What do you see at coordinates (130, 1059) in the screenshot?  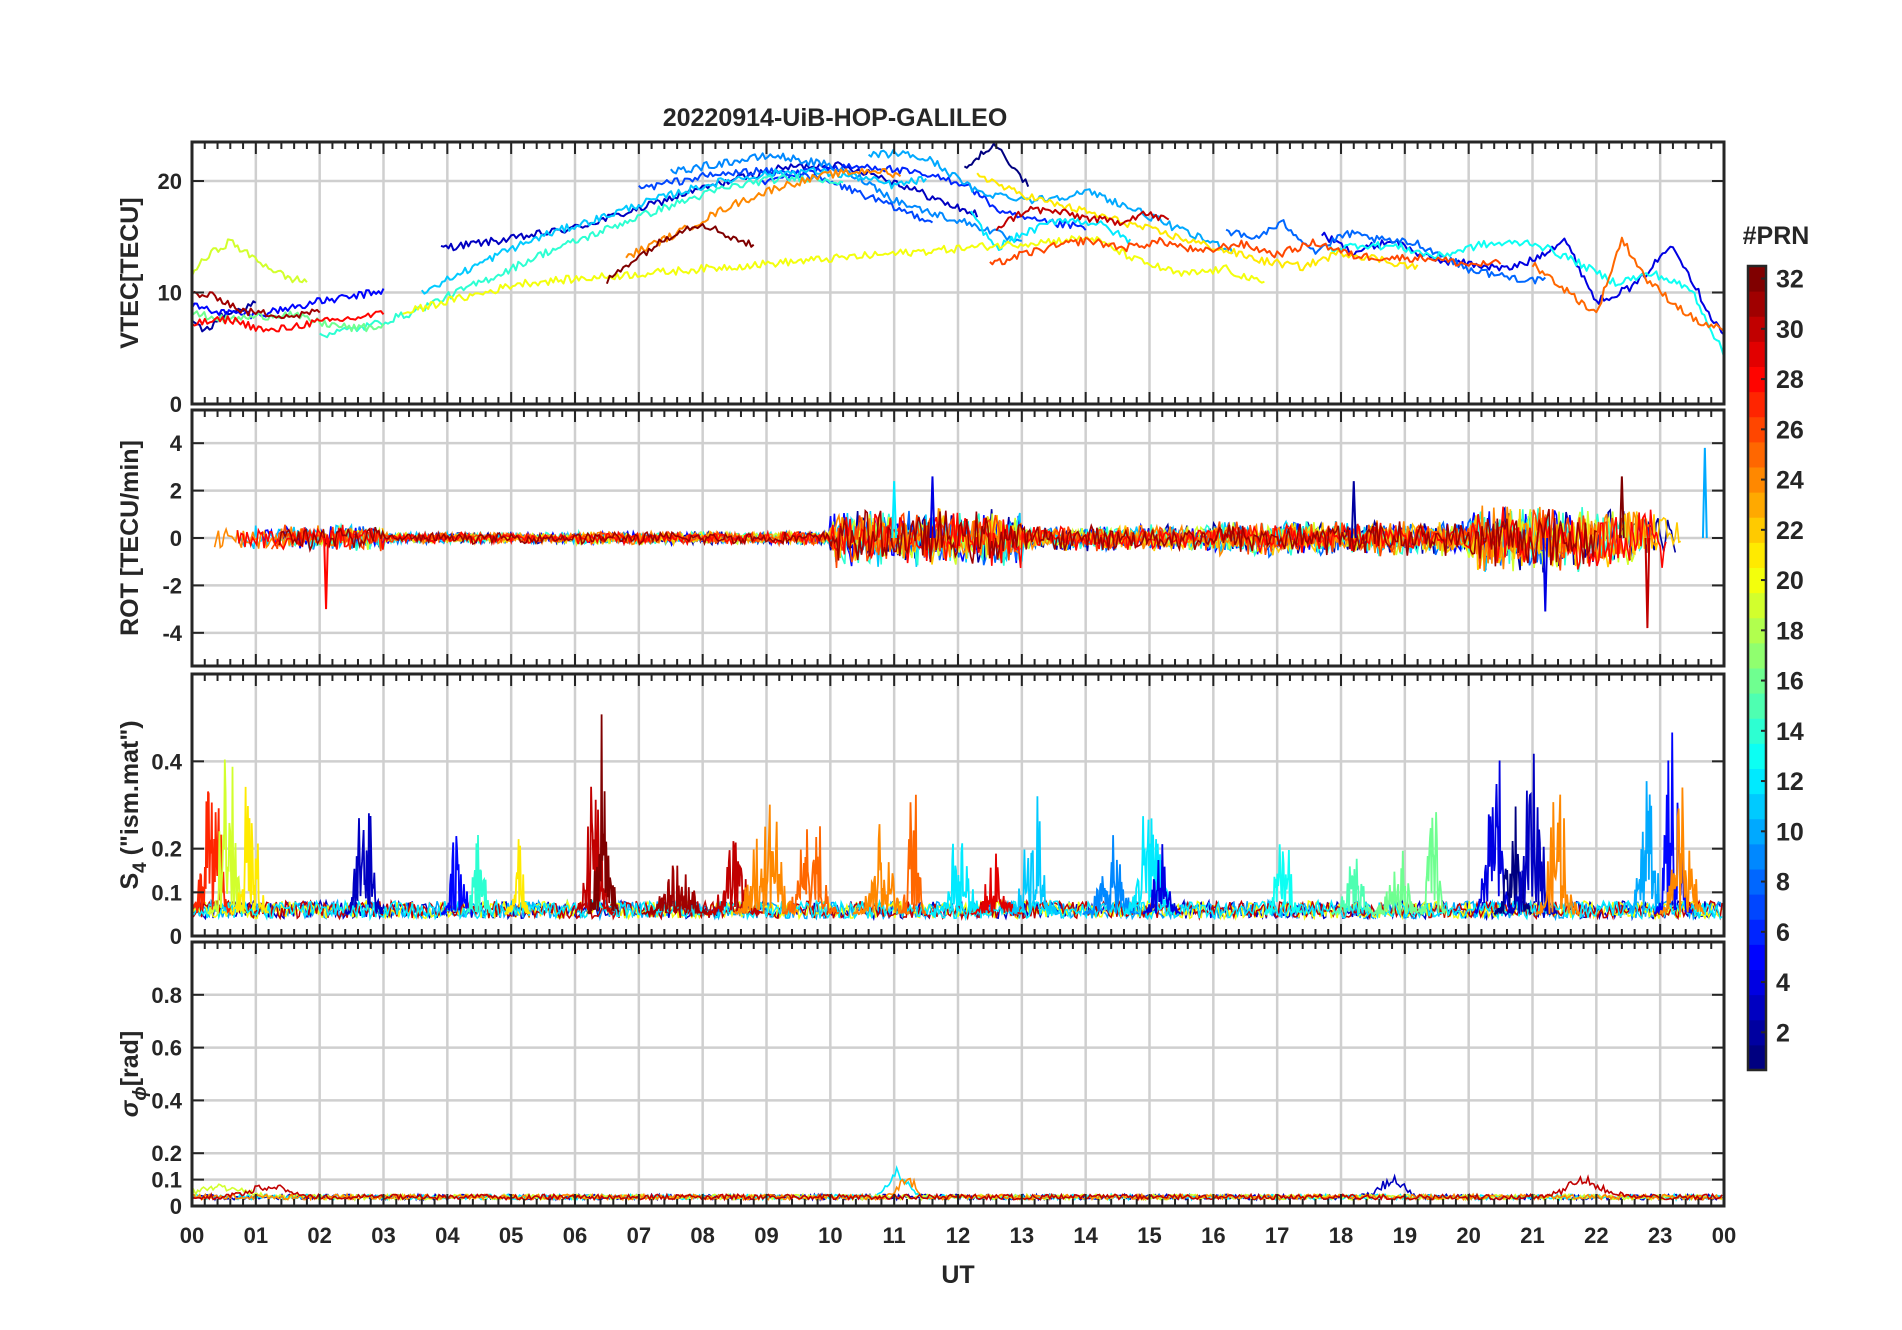 I see `y-title-rest: [rad]` at bounding box center [130, 1059].